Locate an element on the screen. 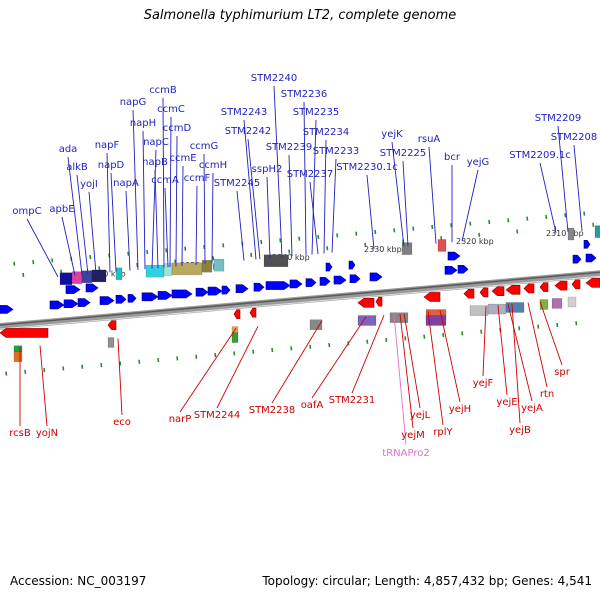 The width and height of the screenshot is (600, 600). reverse-gene-label: yejM is located at coordinates (412, 435).